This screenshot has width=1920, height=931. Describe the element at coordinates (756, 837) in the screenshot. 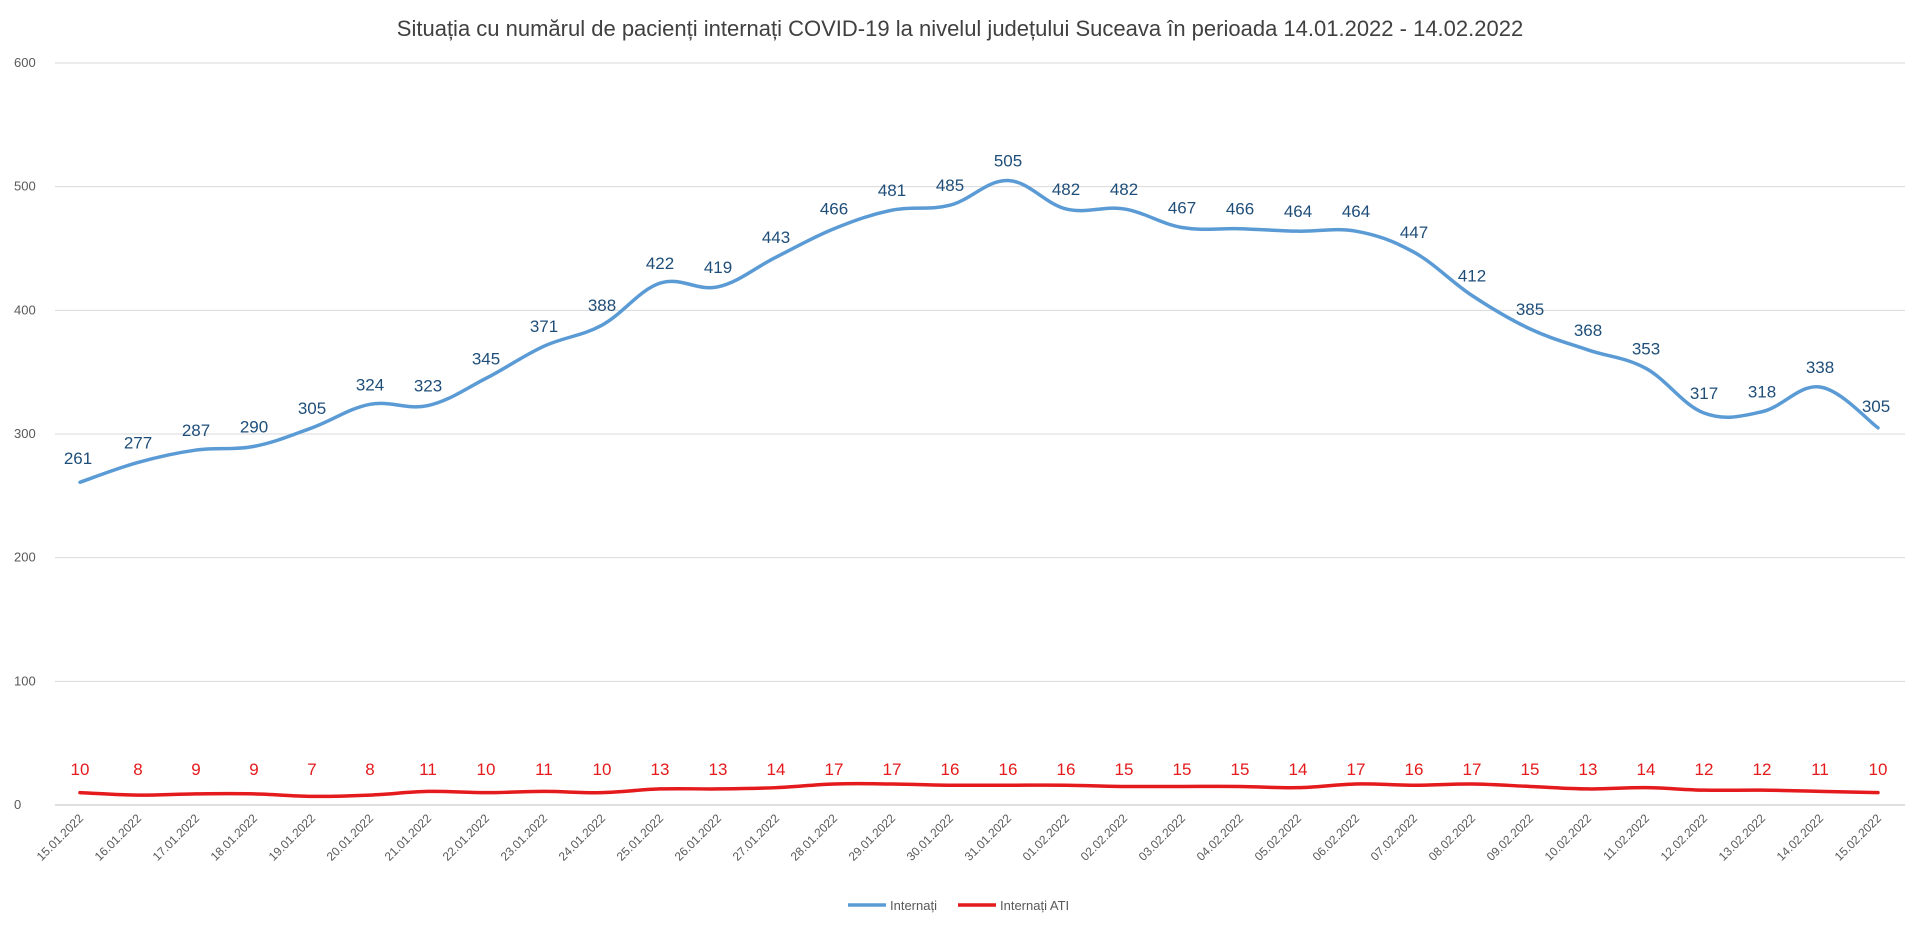

I see `x-tick-label: 27.01.2022` at that location.